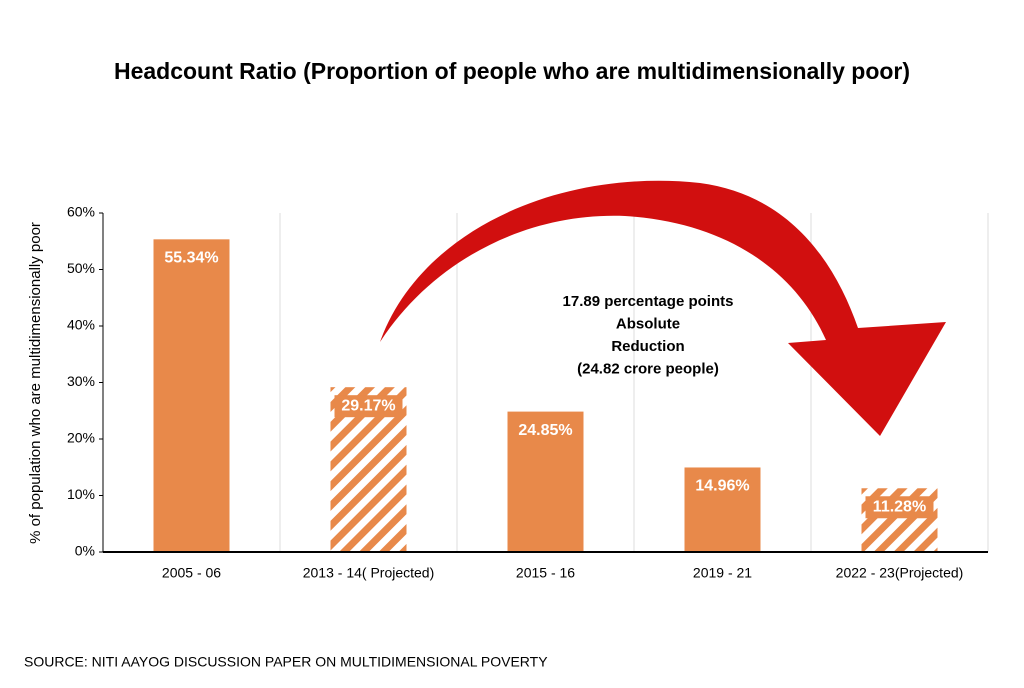  What do you see at coordinates (545, 430) in the screenshot?
I see `value-label: 24.85%` at bounding box center [545, 430].